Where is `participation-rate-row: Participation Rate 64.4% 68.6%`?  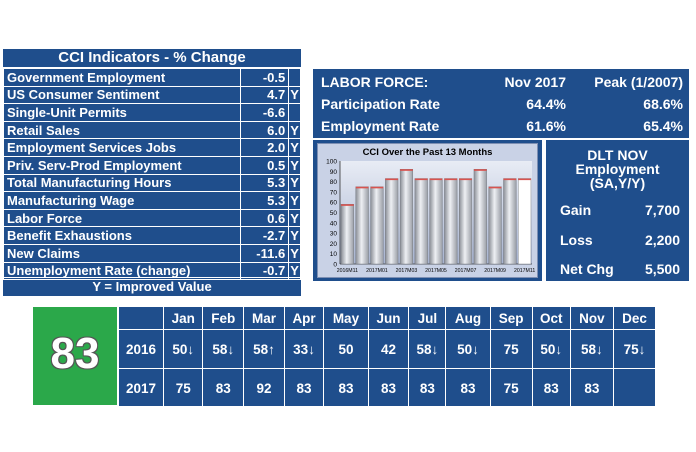
participation-rate-row: Participation Rate 64.4% 68.6% is located at coordinates (501, 104).